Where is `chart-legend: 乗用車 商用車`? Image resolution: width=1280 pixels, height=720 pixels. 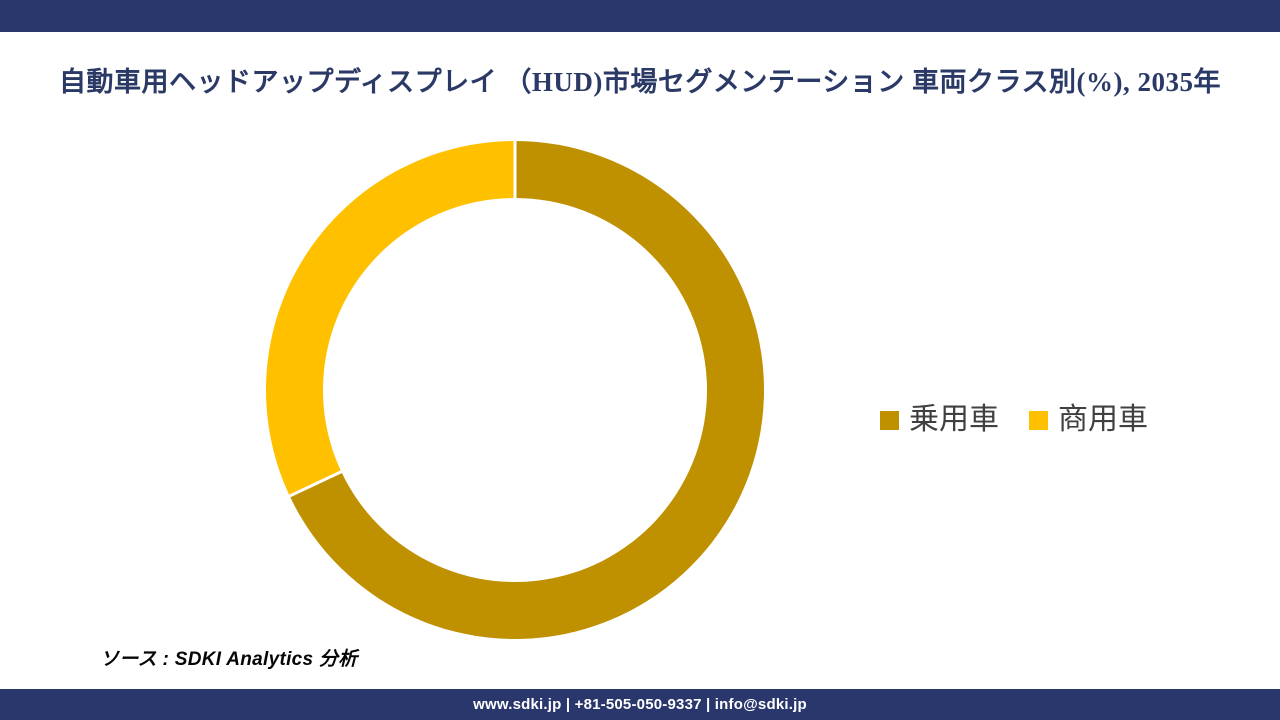
chart-legend: 乗用車 商用車 is located at coordinates (1014, 420).